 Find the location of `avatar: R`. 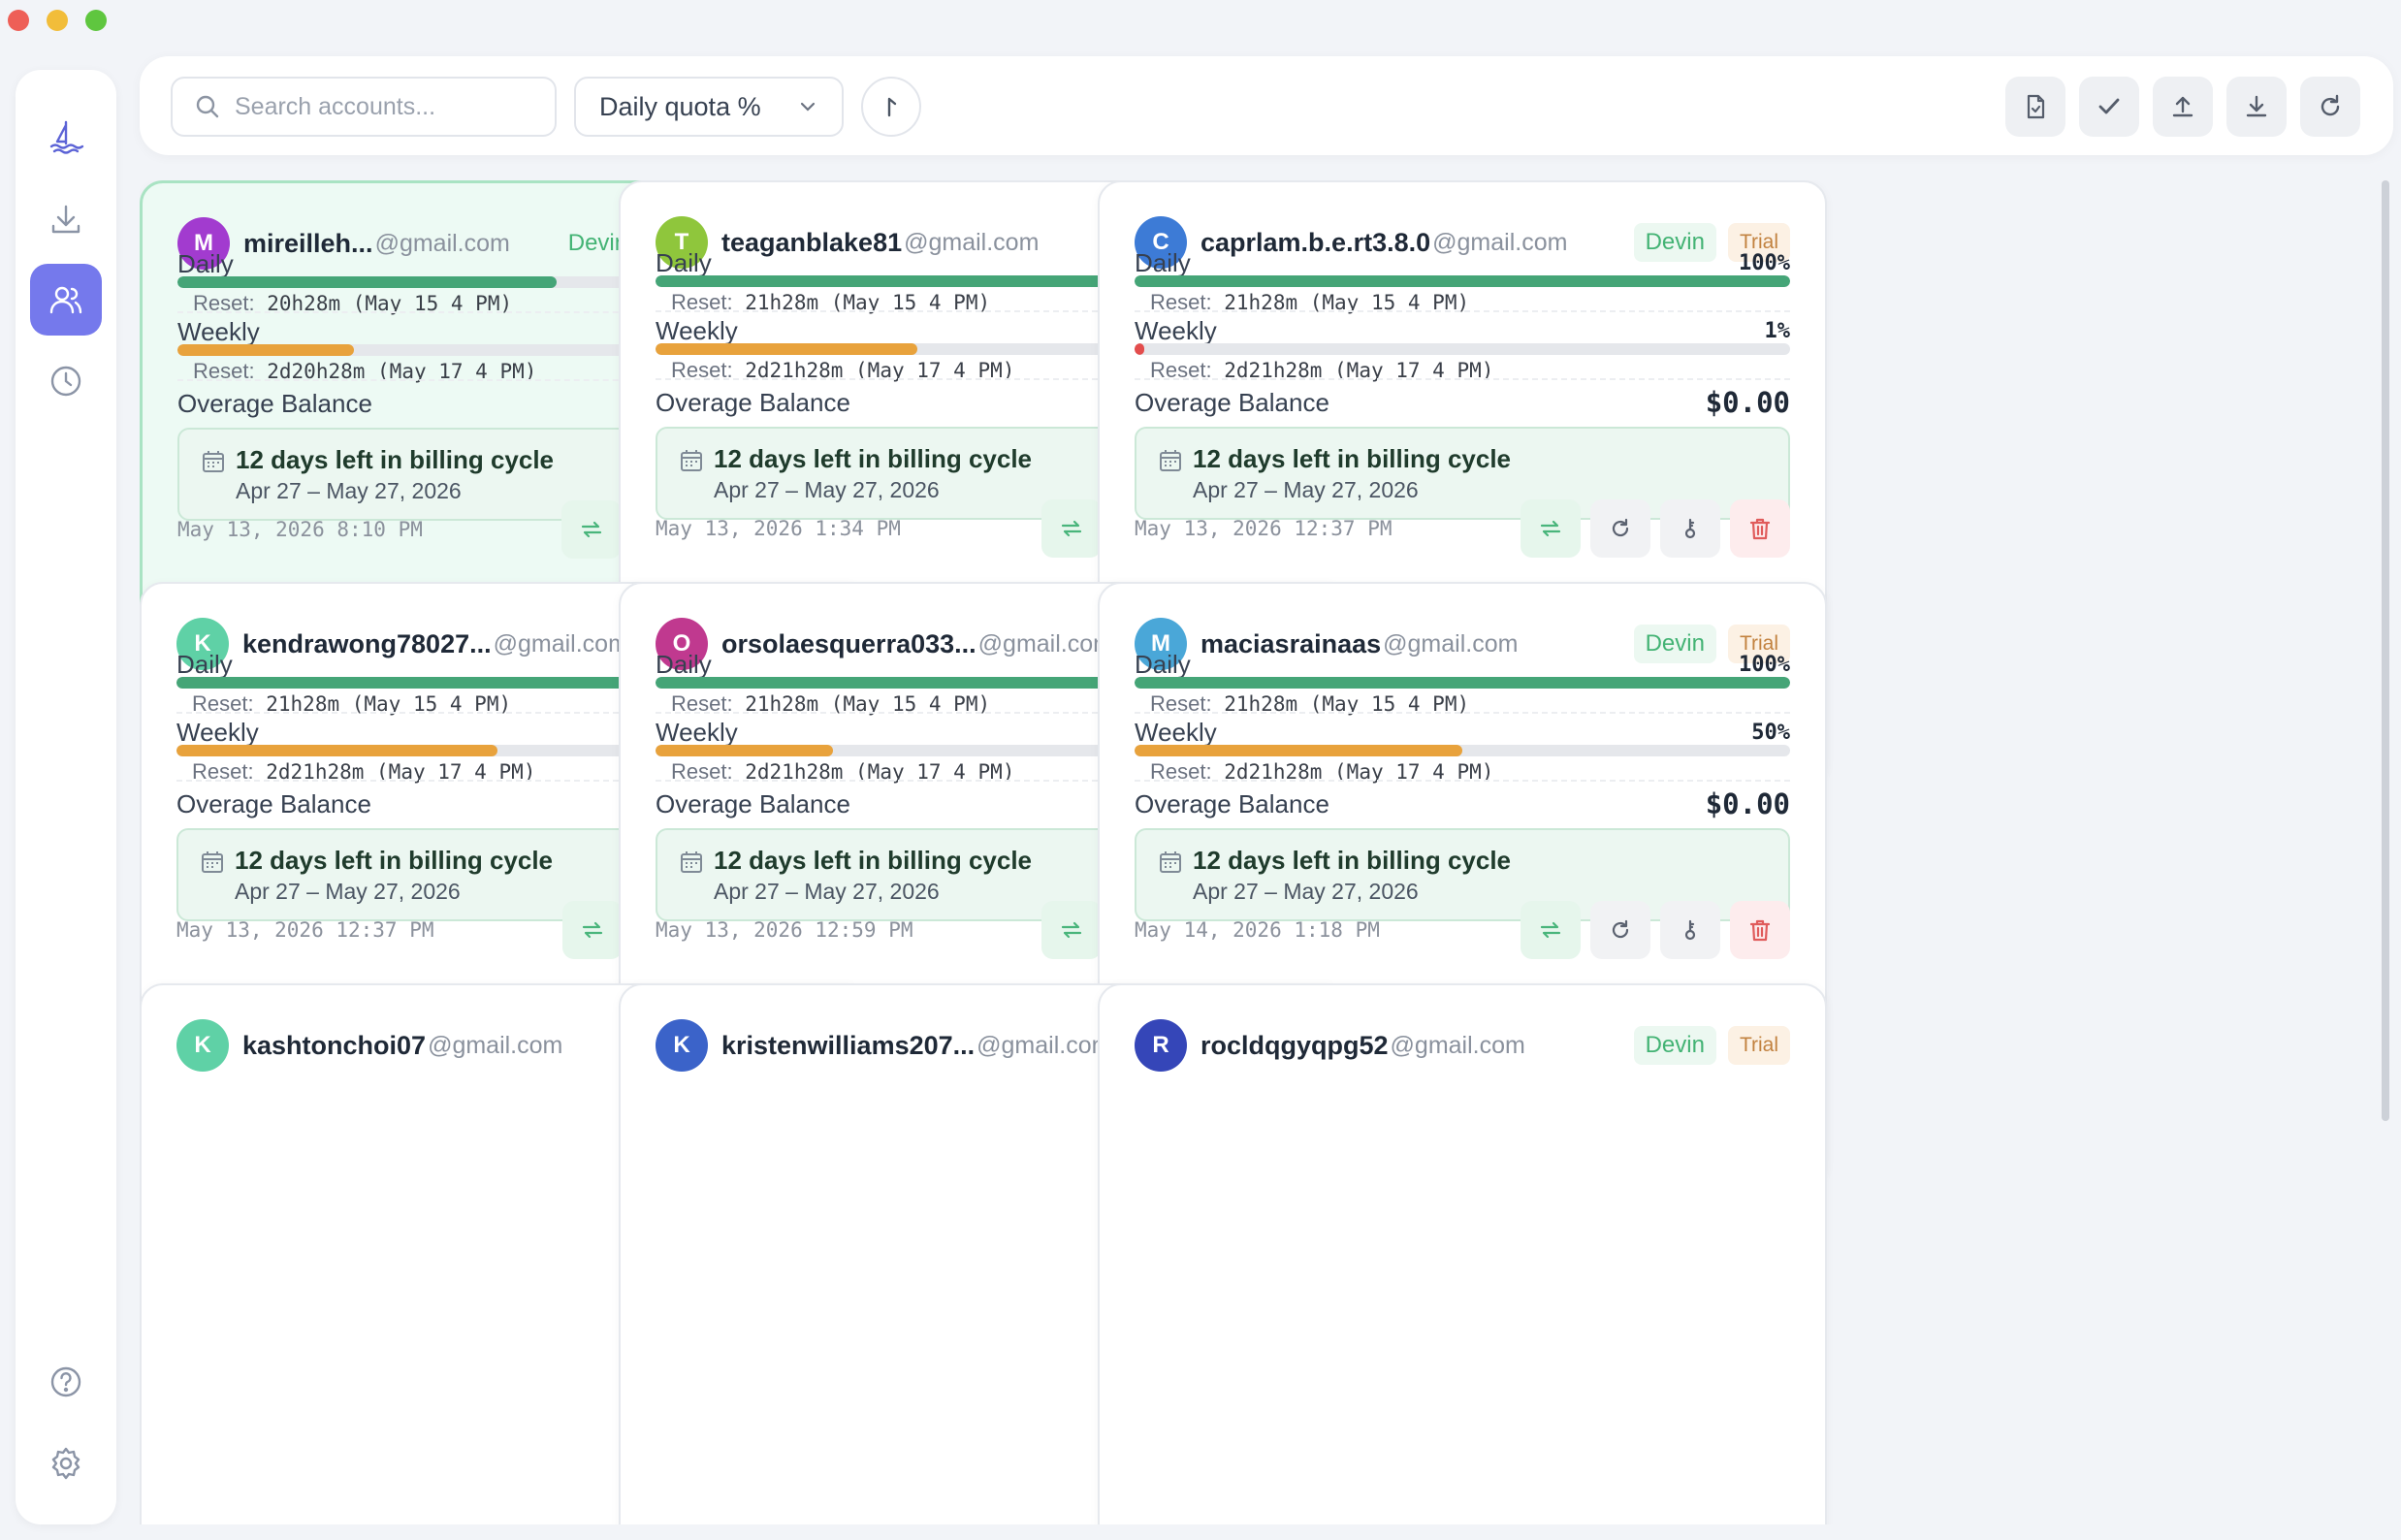

avatar: R is located at coordinates (1161, 1045).